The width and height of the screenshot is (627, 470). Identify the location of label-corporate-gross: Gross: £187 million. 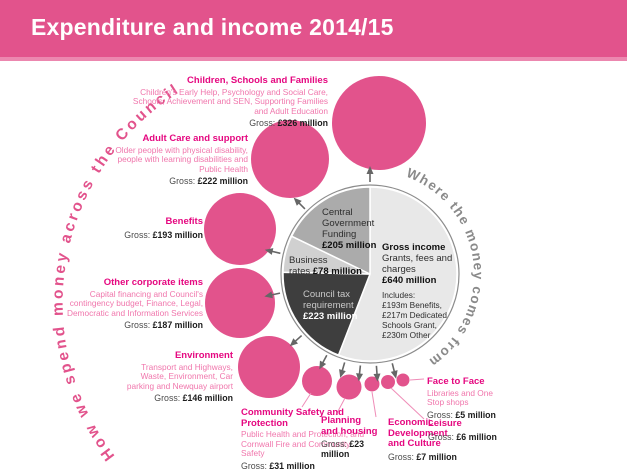
(130, 325).